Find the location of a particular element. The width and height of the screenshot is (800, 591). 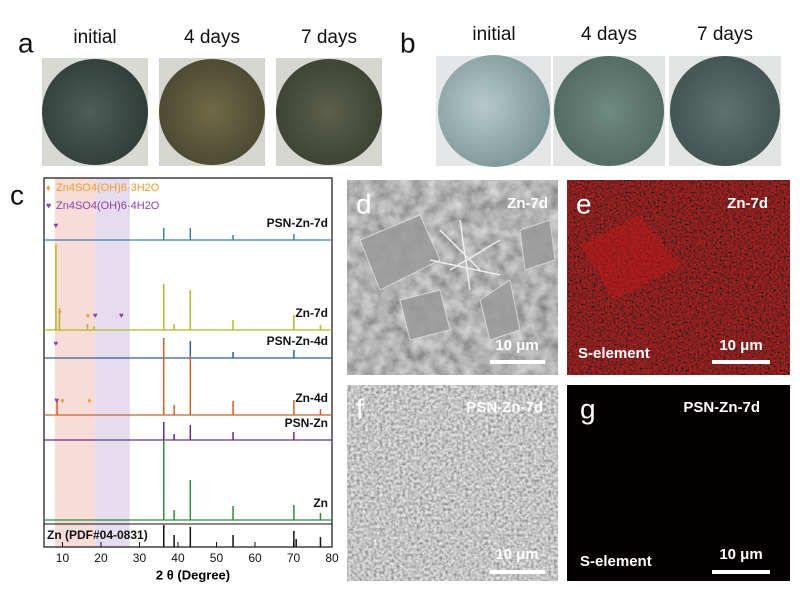

panel-label: f is located at coordinates (360, 408).